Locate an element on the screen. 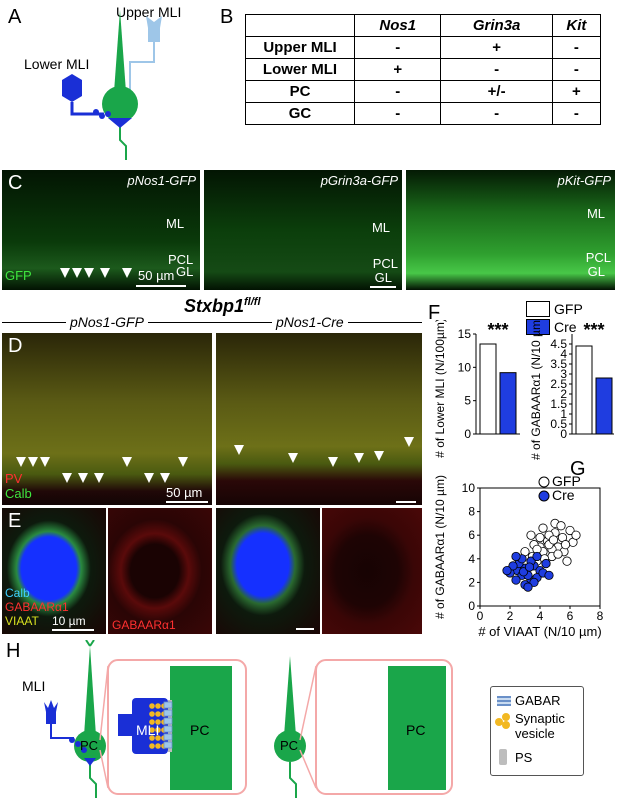  bar-chart-lower-mli: 0 5 10 15 *** # of Lower MLI (N/100µm) is located at coordinates (476, 389).